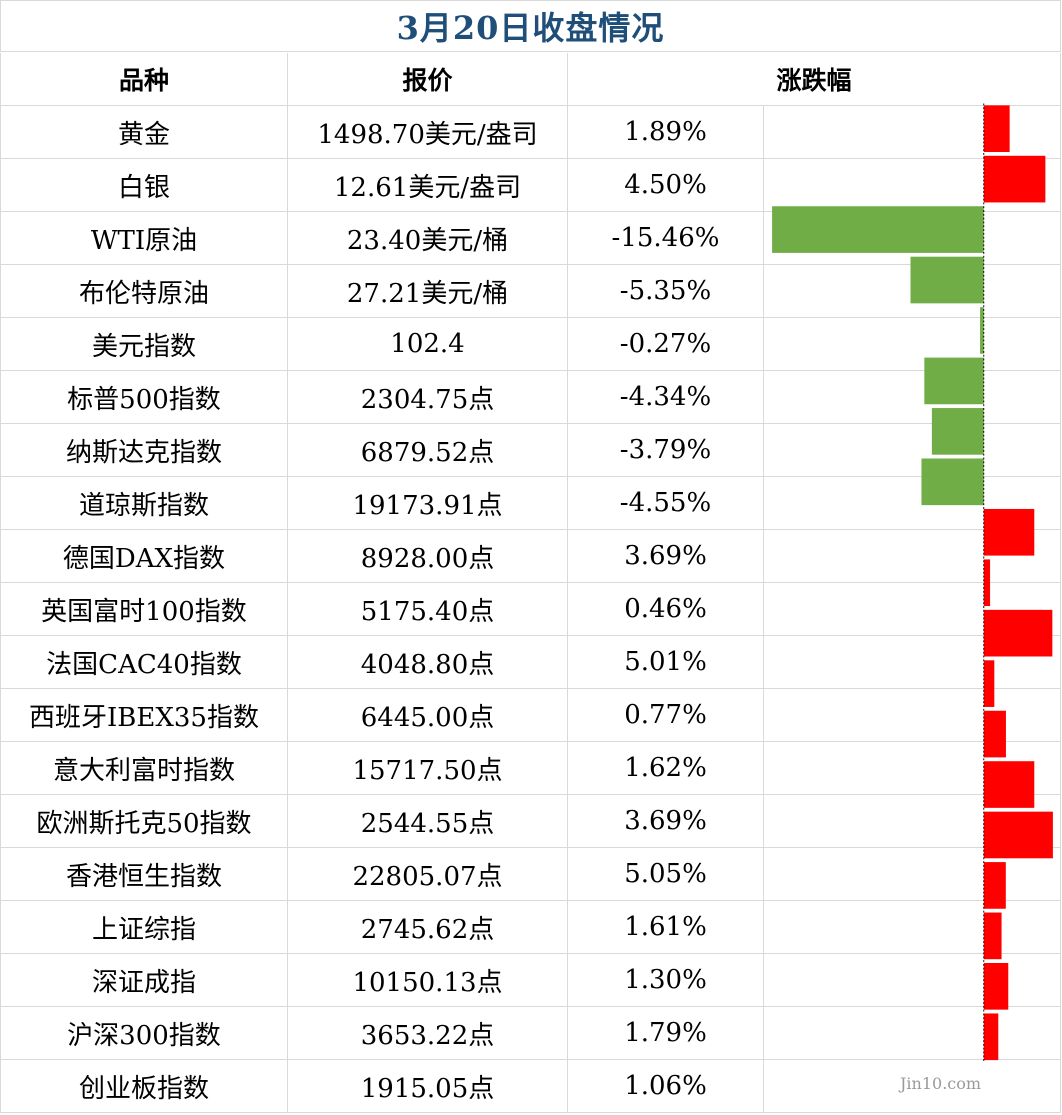 This screenshot has height=1115, width=1062. Describe the element at coordinates (666, 980) in the screenshot. I see `row-change: 1.30%` at that location.